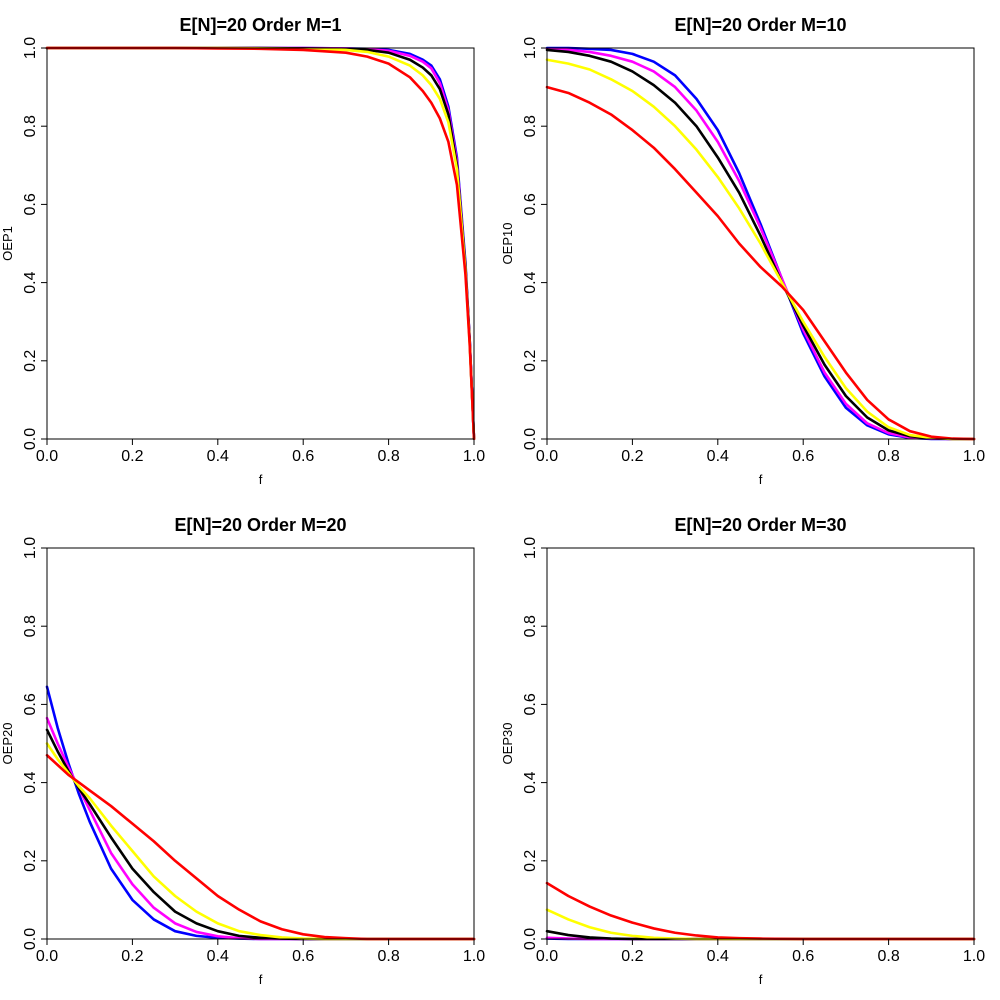  Describe the element at coordinates (7, 744) in the screenshot. I see `y-axis-label: OEP20` at that location.